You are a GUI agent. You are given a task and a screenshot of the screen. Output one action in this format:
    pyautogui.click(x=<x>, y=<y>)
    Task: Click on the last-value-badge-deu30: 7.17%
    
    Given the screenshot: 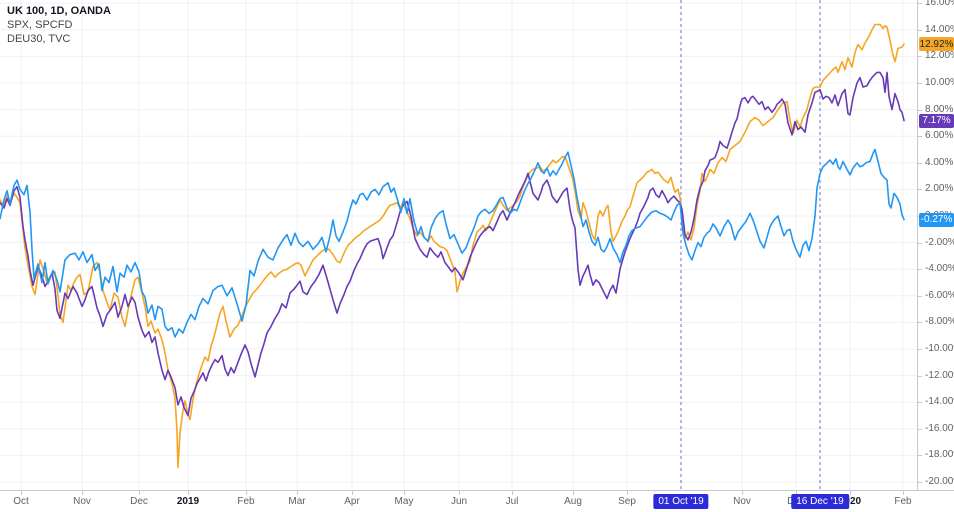 What is the action you would take?
    pyautogui.click(x=936, y=120)
    